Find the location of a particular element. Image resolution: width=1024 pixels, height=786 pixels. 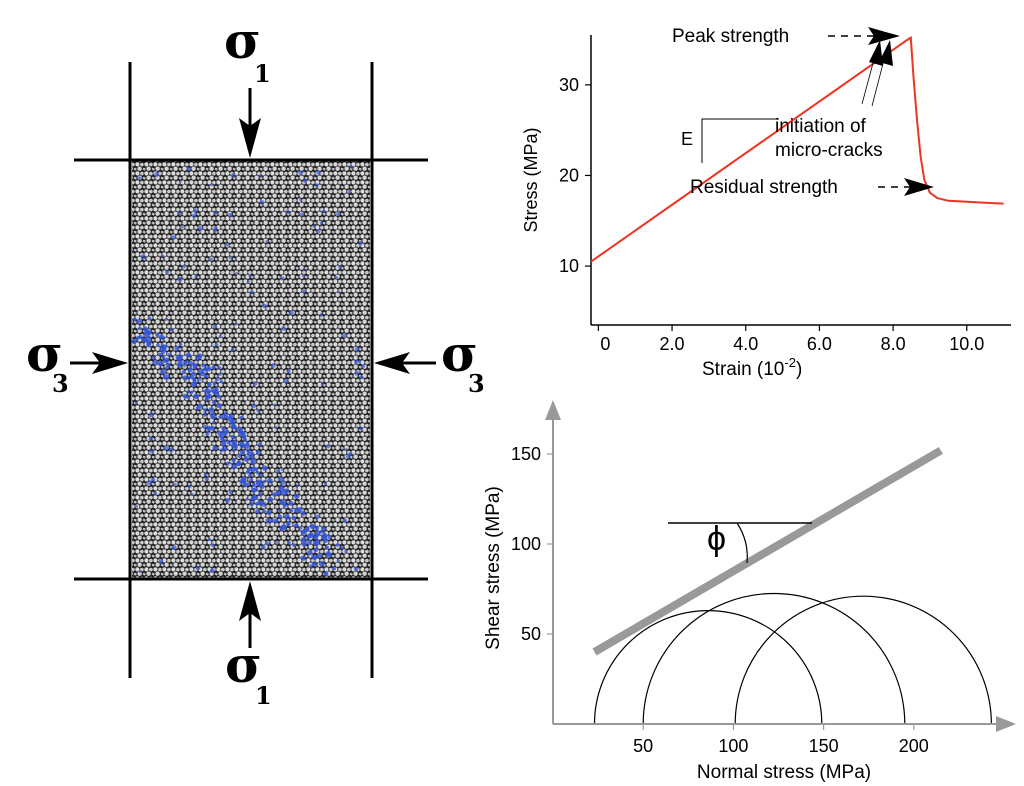

sigma1-bottom-subscript: 1 is located at coordinates (263, 695).